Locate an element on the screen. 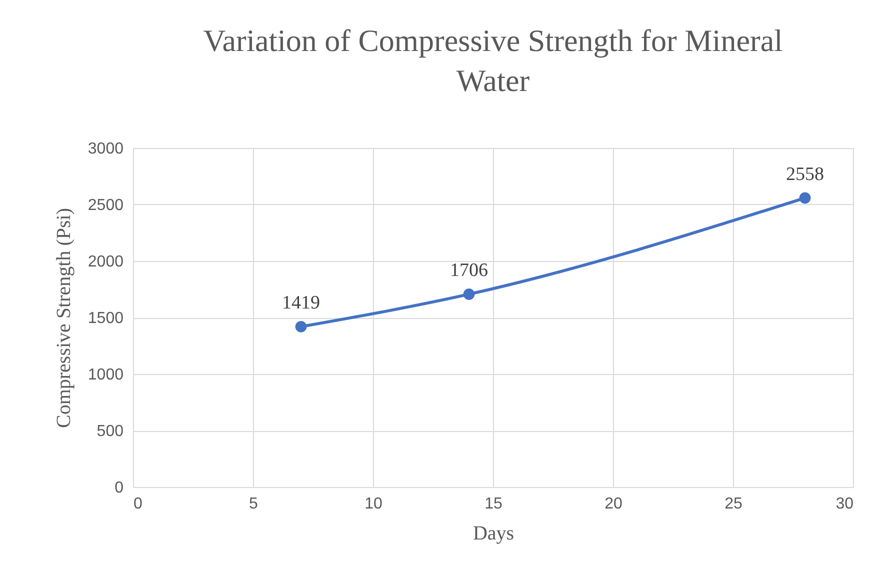 The image size is (880, 570). data-label: 2558 is located at coordinates (805, 174).